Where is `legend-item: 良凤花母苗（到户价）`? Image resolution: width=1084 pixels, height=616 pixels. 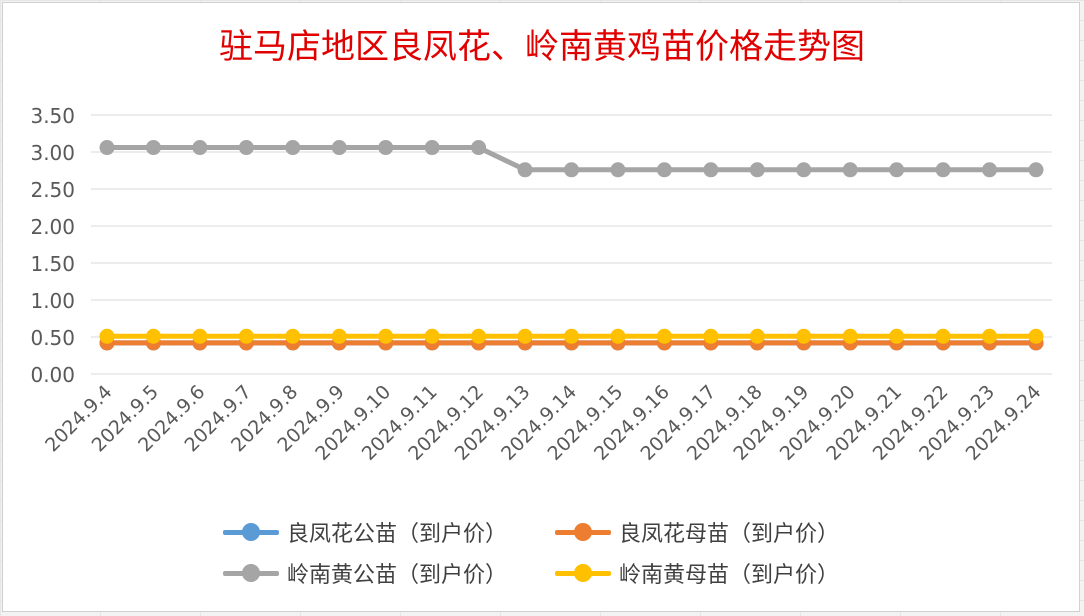
legend-item: 良凤花母苗（到户价） is located at coordinates (697, 532).